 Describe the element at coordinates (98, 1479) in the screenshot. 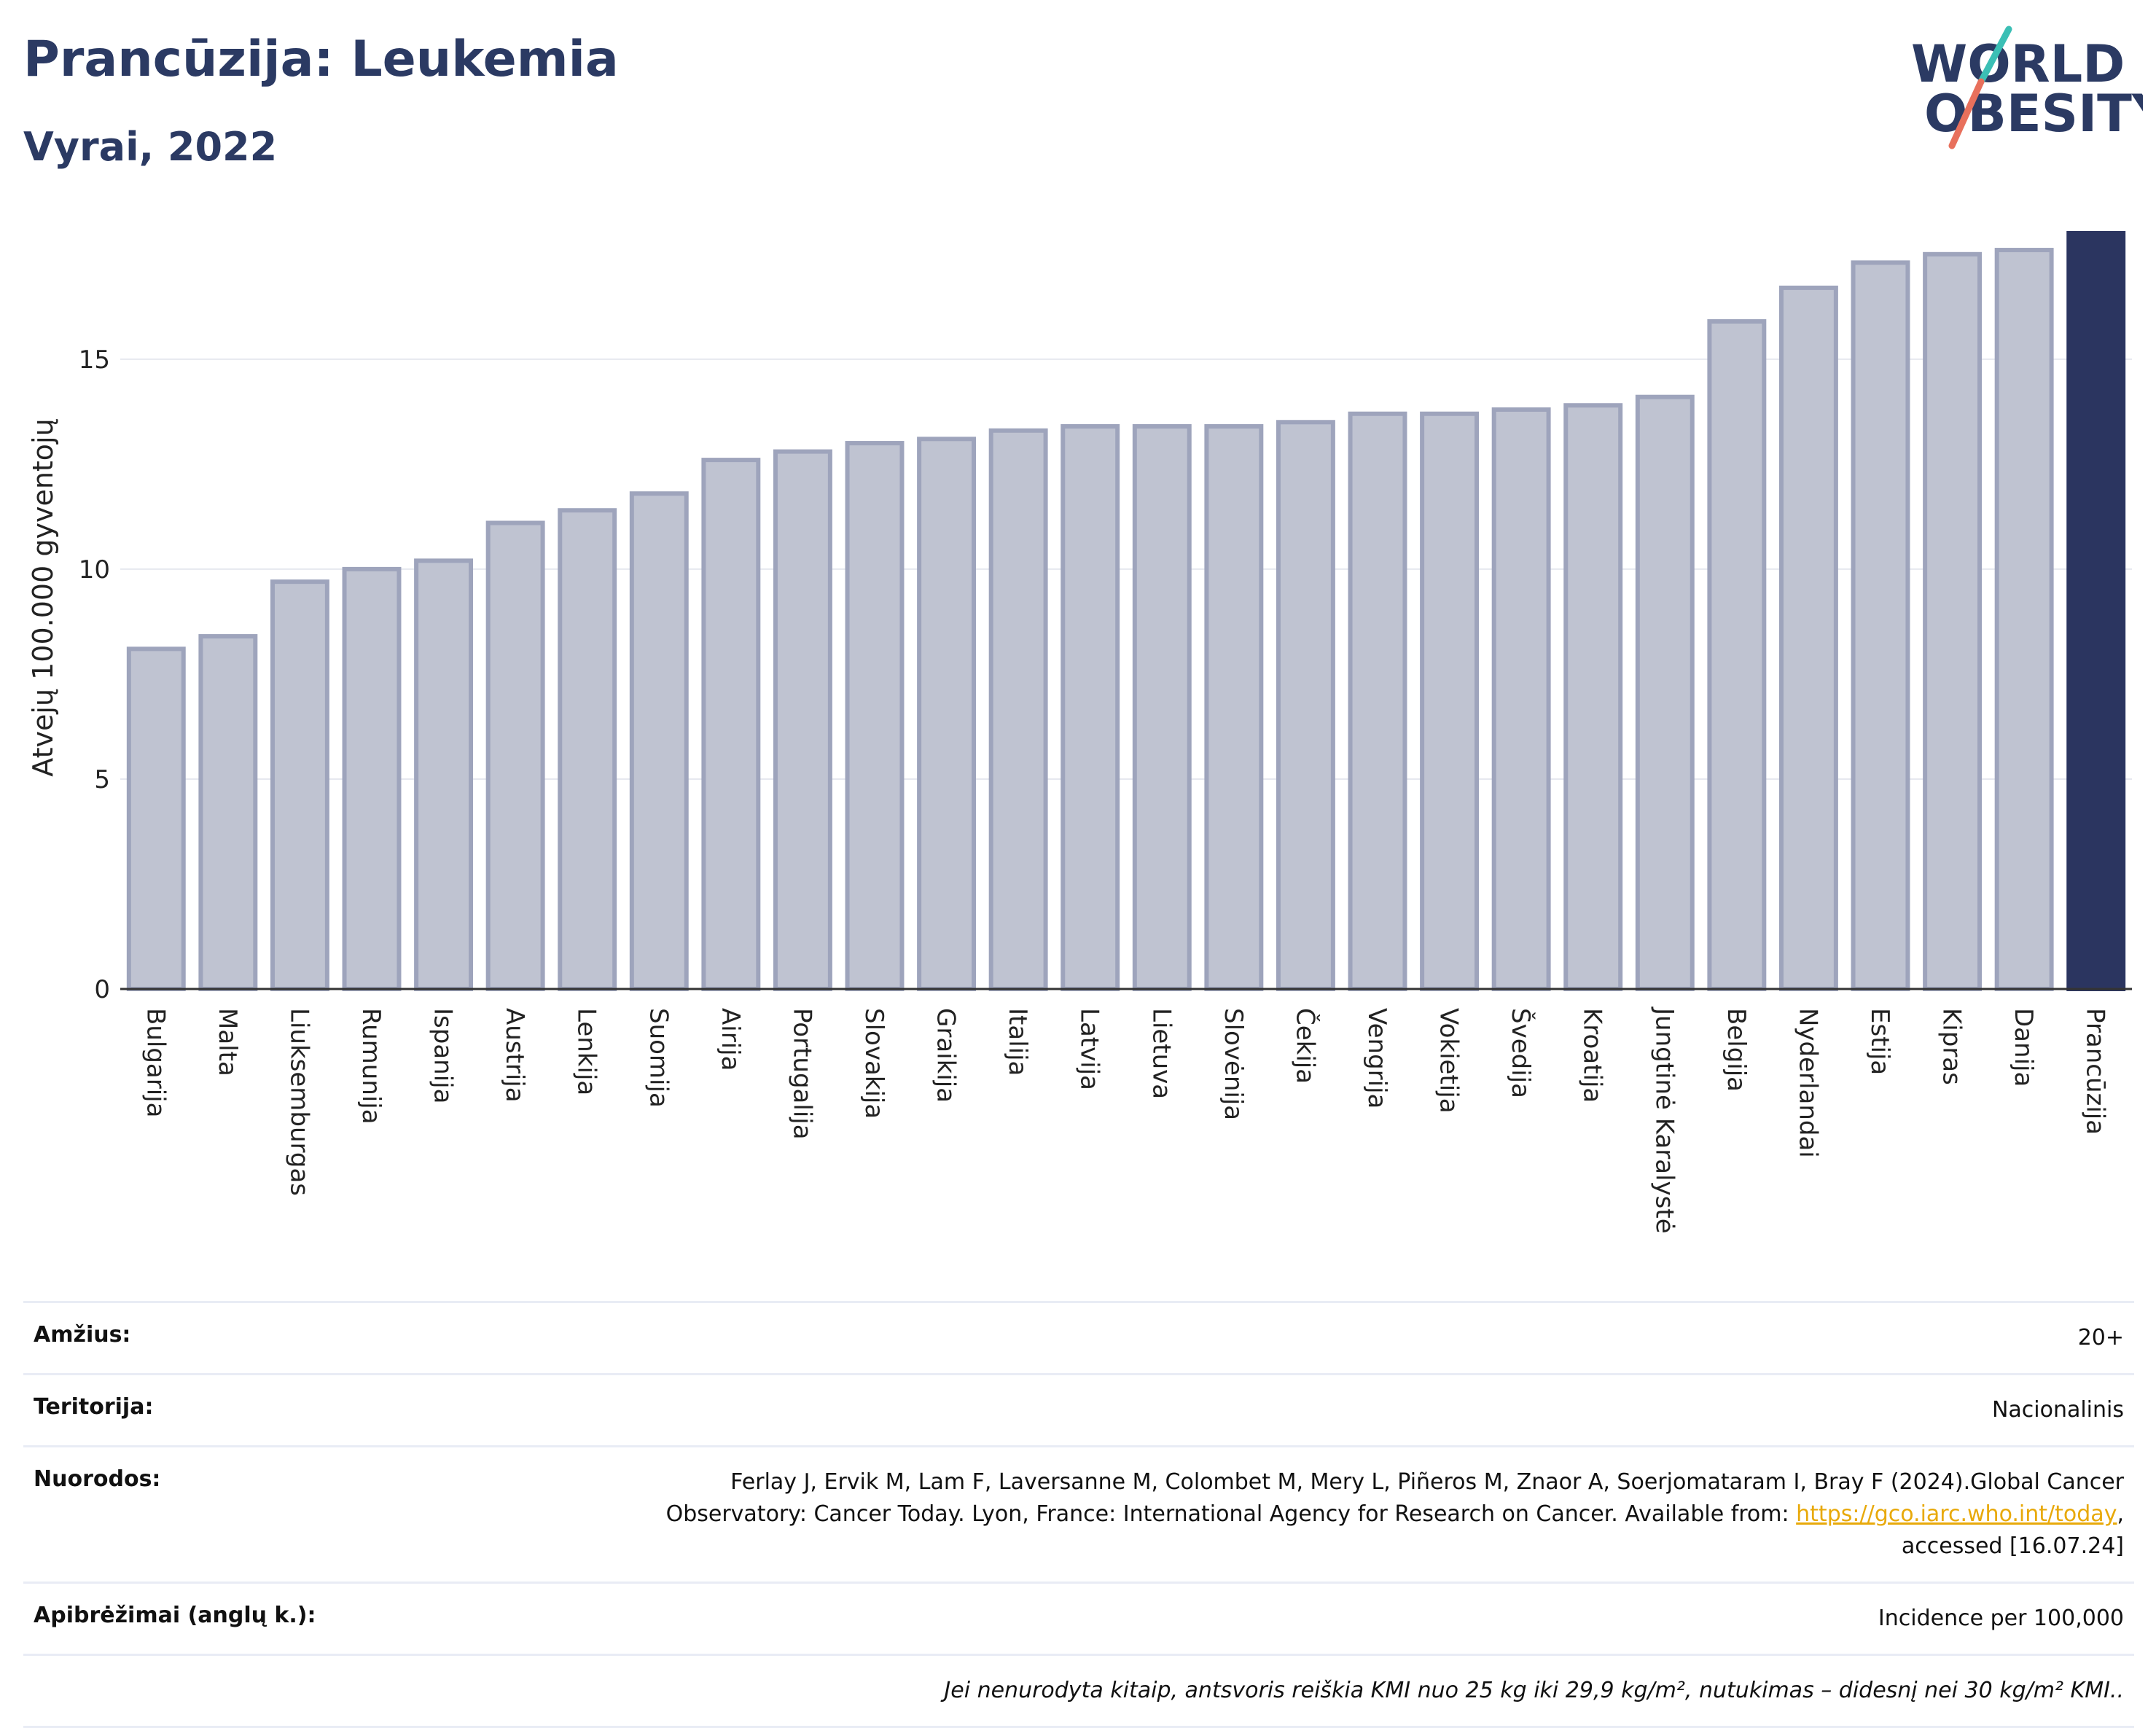

I see `meta-label: Nuorodos:` at that location.